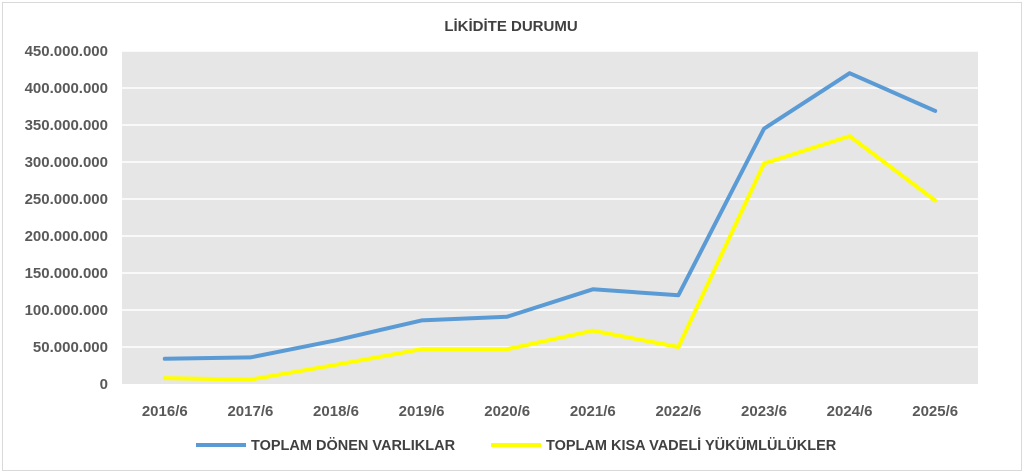  I want to click on y-tick-label: 250.000.000, so click(66, 199).